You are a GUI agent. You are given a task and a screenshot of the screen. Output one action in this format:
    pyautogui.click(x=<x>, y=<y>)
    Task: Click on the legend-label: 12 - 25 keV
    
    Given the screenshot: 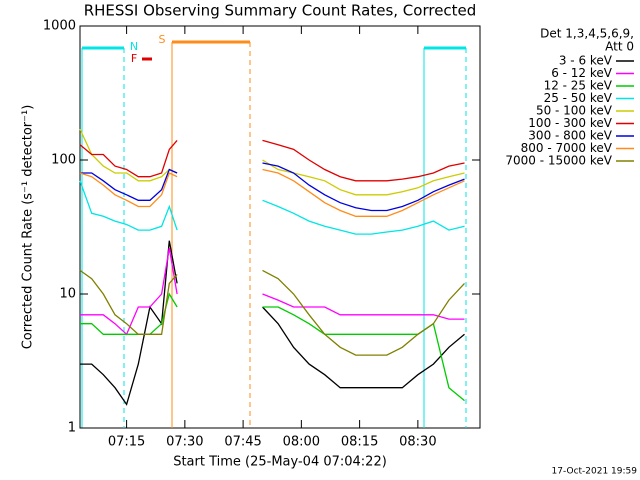 What is the action you would take?
    pyautogui.click(x=578, y=86)
    